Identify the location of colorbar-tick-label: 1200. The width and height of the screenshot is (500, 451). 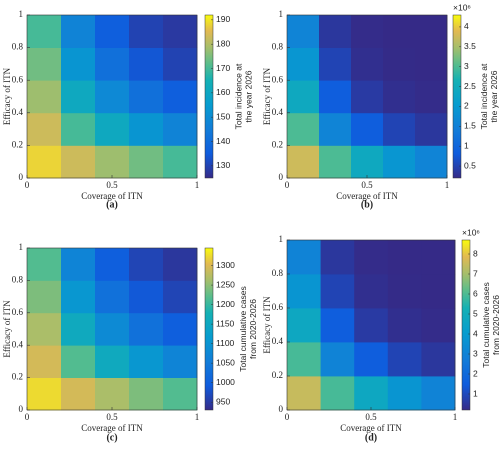
(225, 304).